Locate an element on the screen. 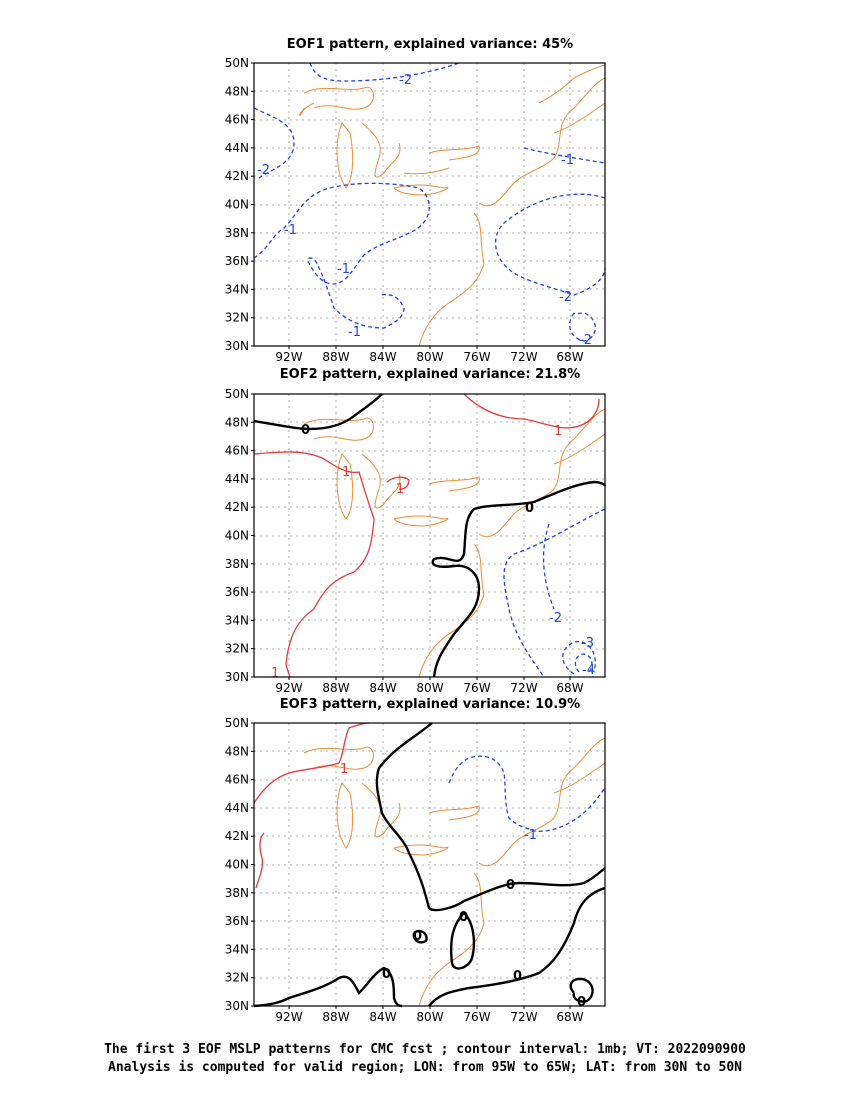 The image size is (850, 1100). panel2-grid is located at coordinates (429, 535).